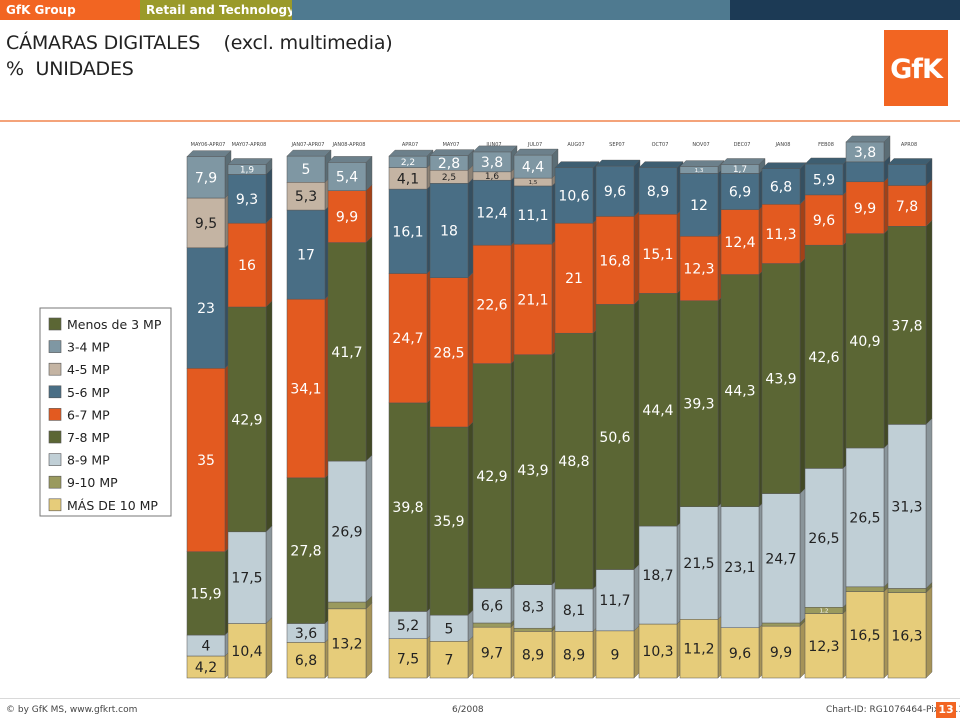  I want to click on data-label: 22,6, so click(491, 305).